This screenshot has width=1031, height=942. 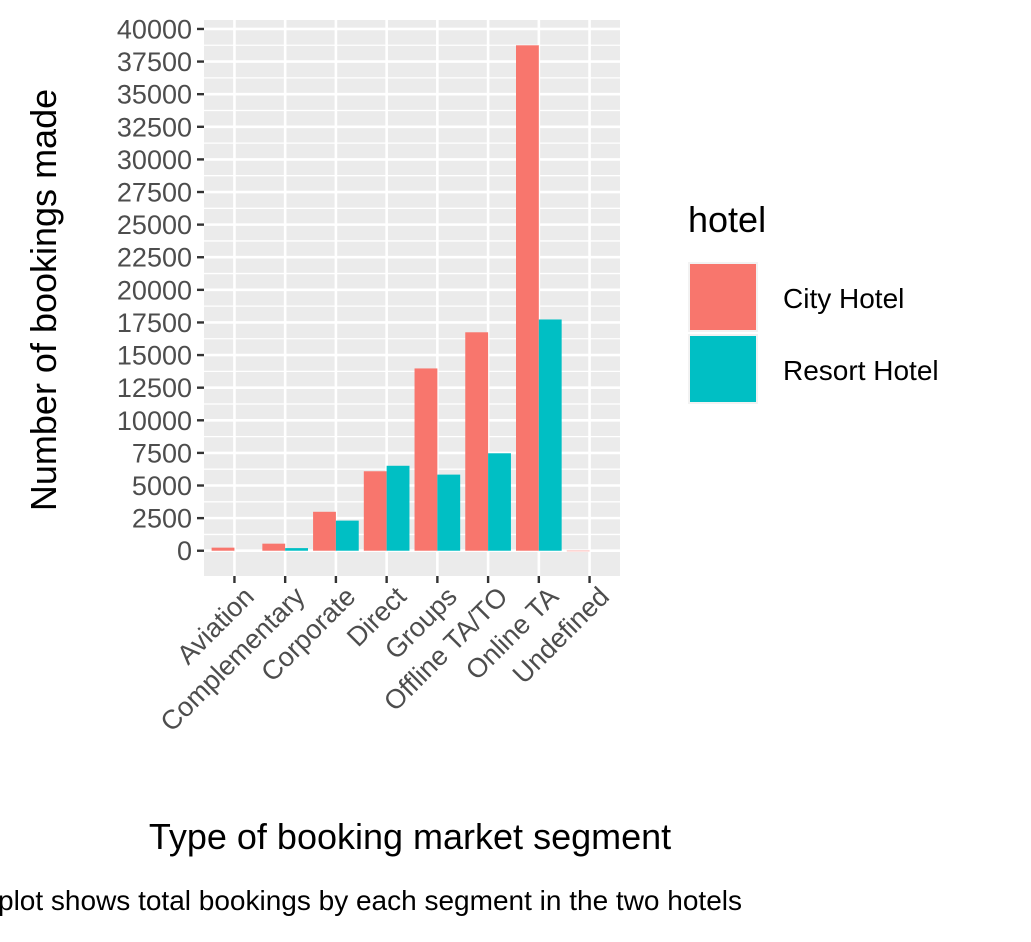 I want to click on y-tick-label: 10000, so click(x=154, y=421).